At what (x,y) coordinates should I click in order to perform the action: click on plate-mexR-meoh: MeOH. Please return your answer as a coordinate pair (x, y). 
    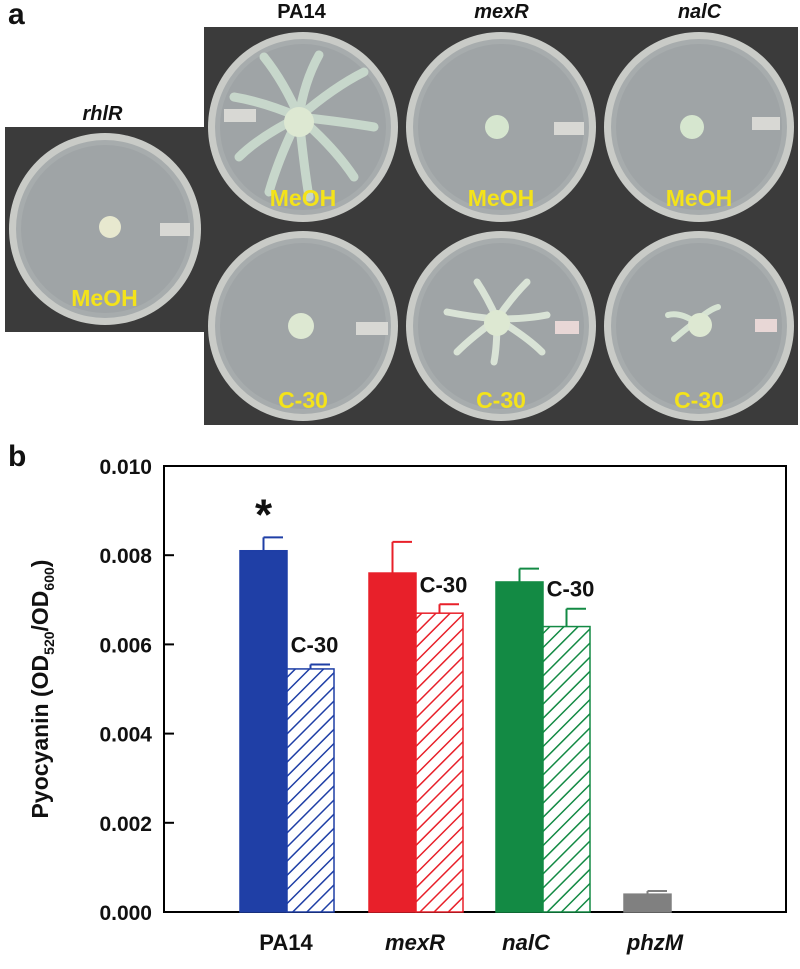
    Looking at the image, I should click on (501, 127).